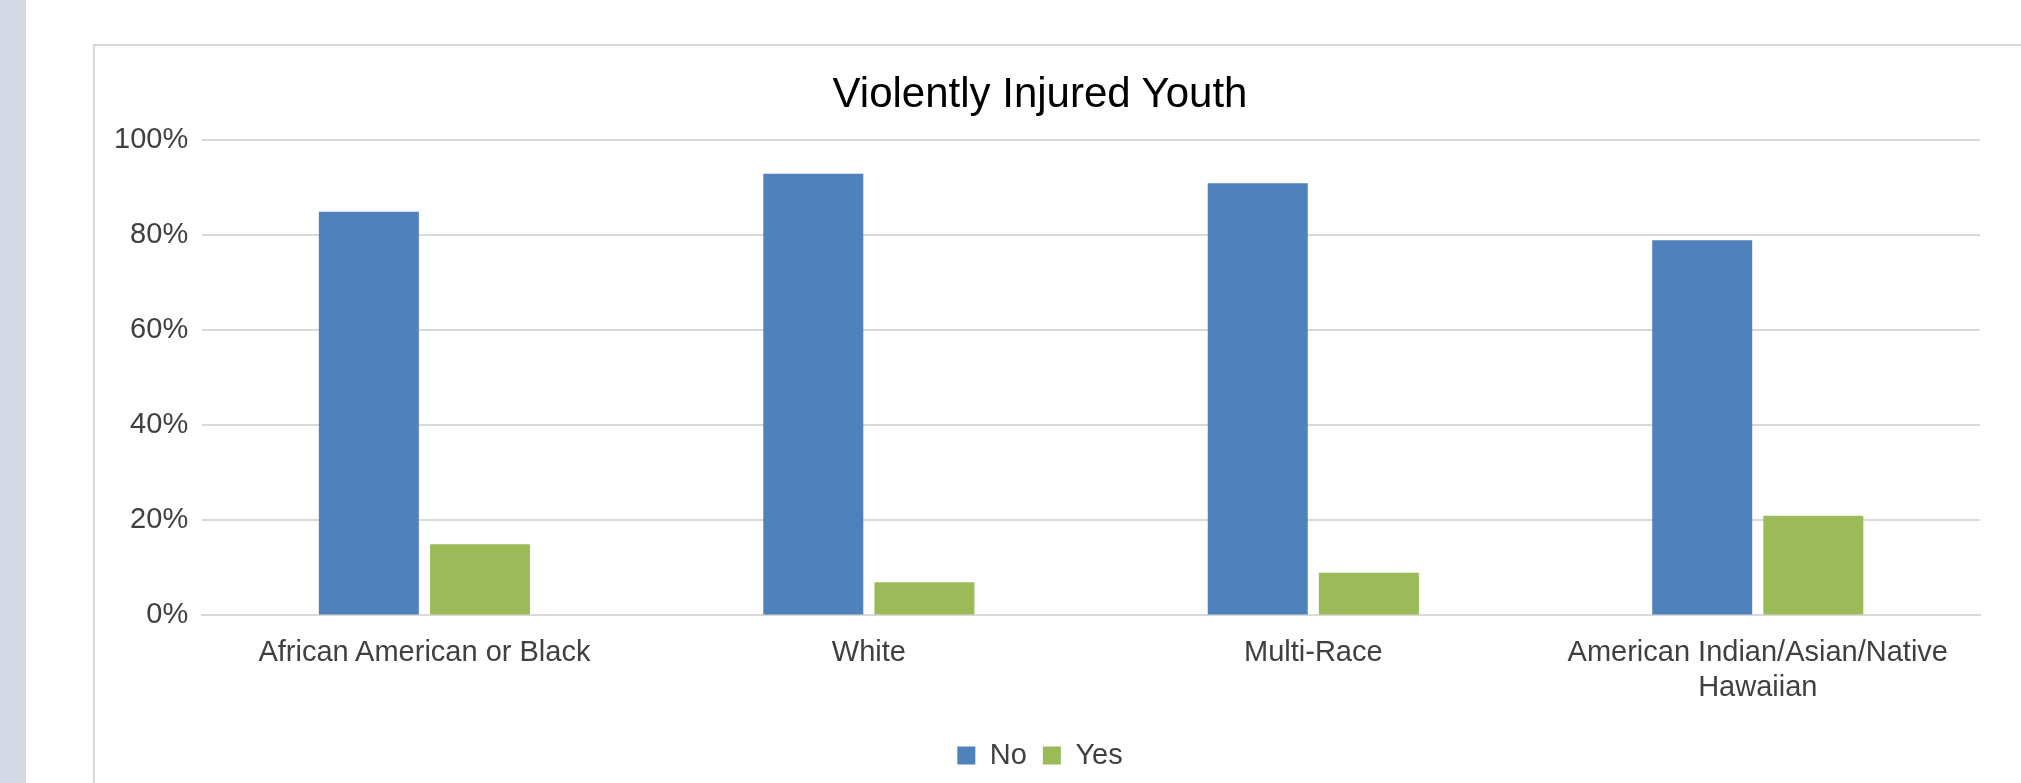 This screenshot has height=783, width=2021. Describe the element at coordinates (159, 328) in the screenshot. I see `y-tick-label: 60%` at that location.